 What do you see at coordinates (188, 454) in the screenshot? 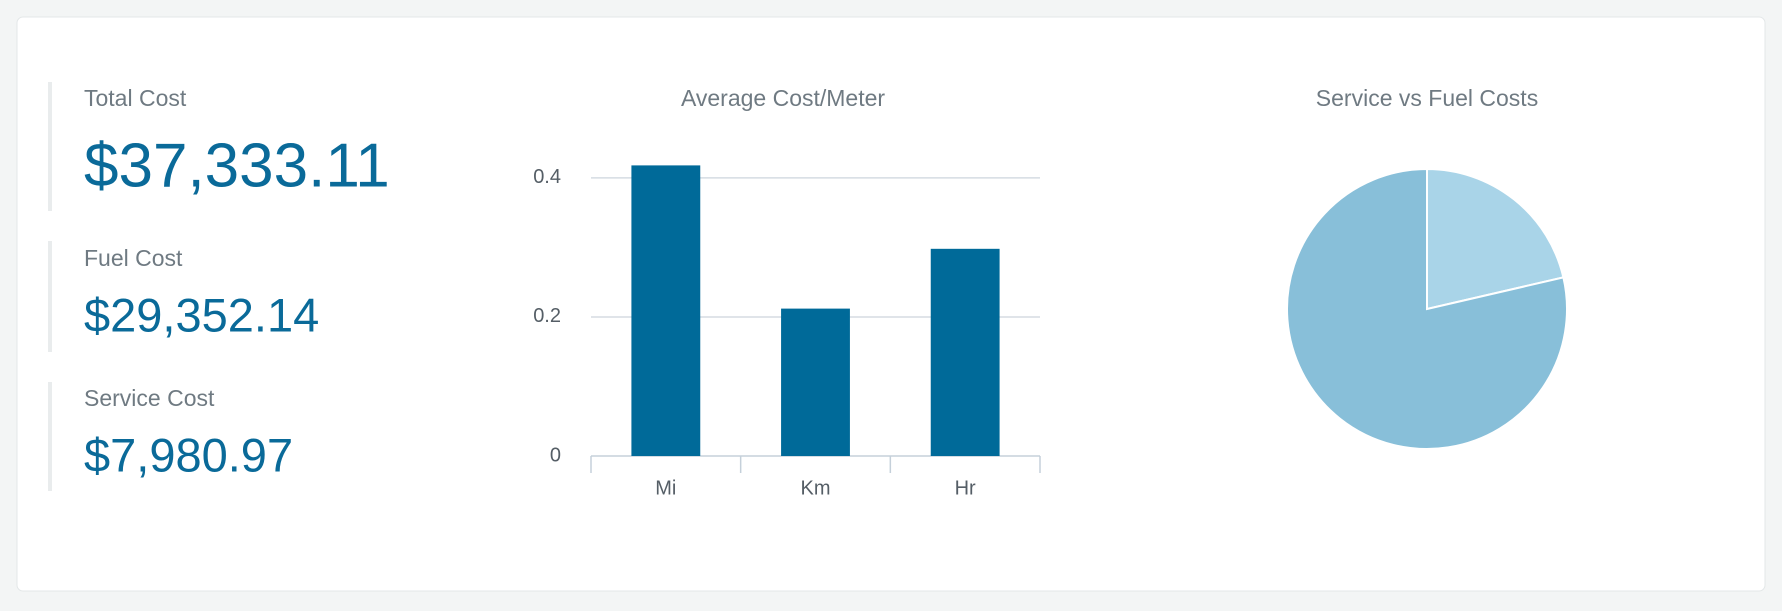
I see `kpi-value: $7,980.97` at bounding box center [188, 454].